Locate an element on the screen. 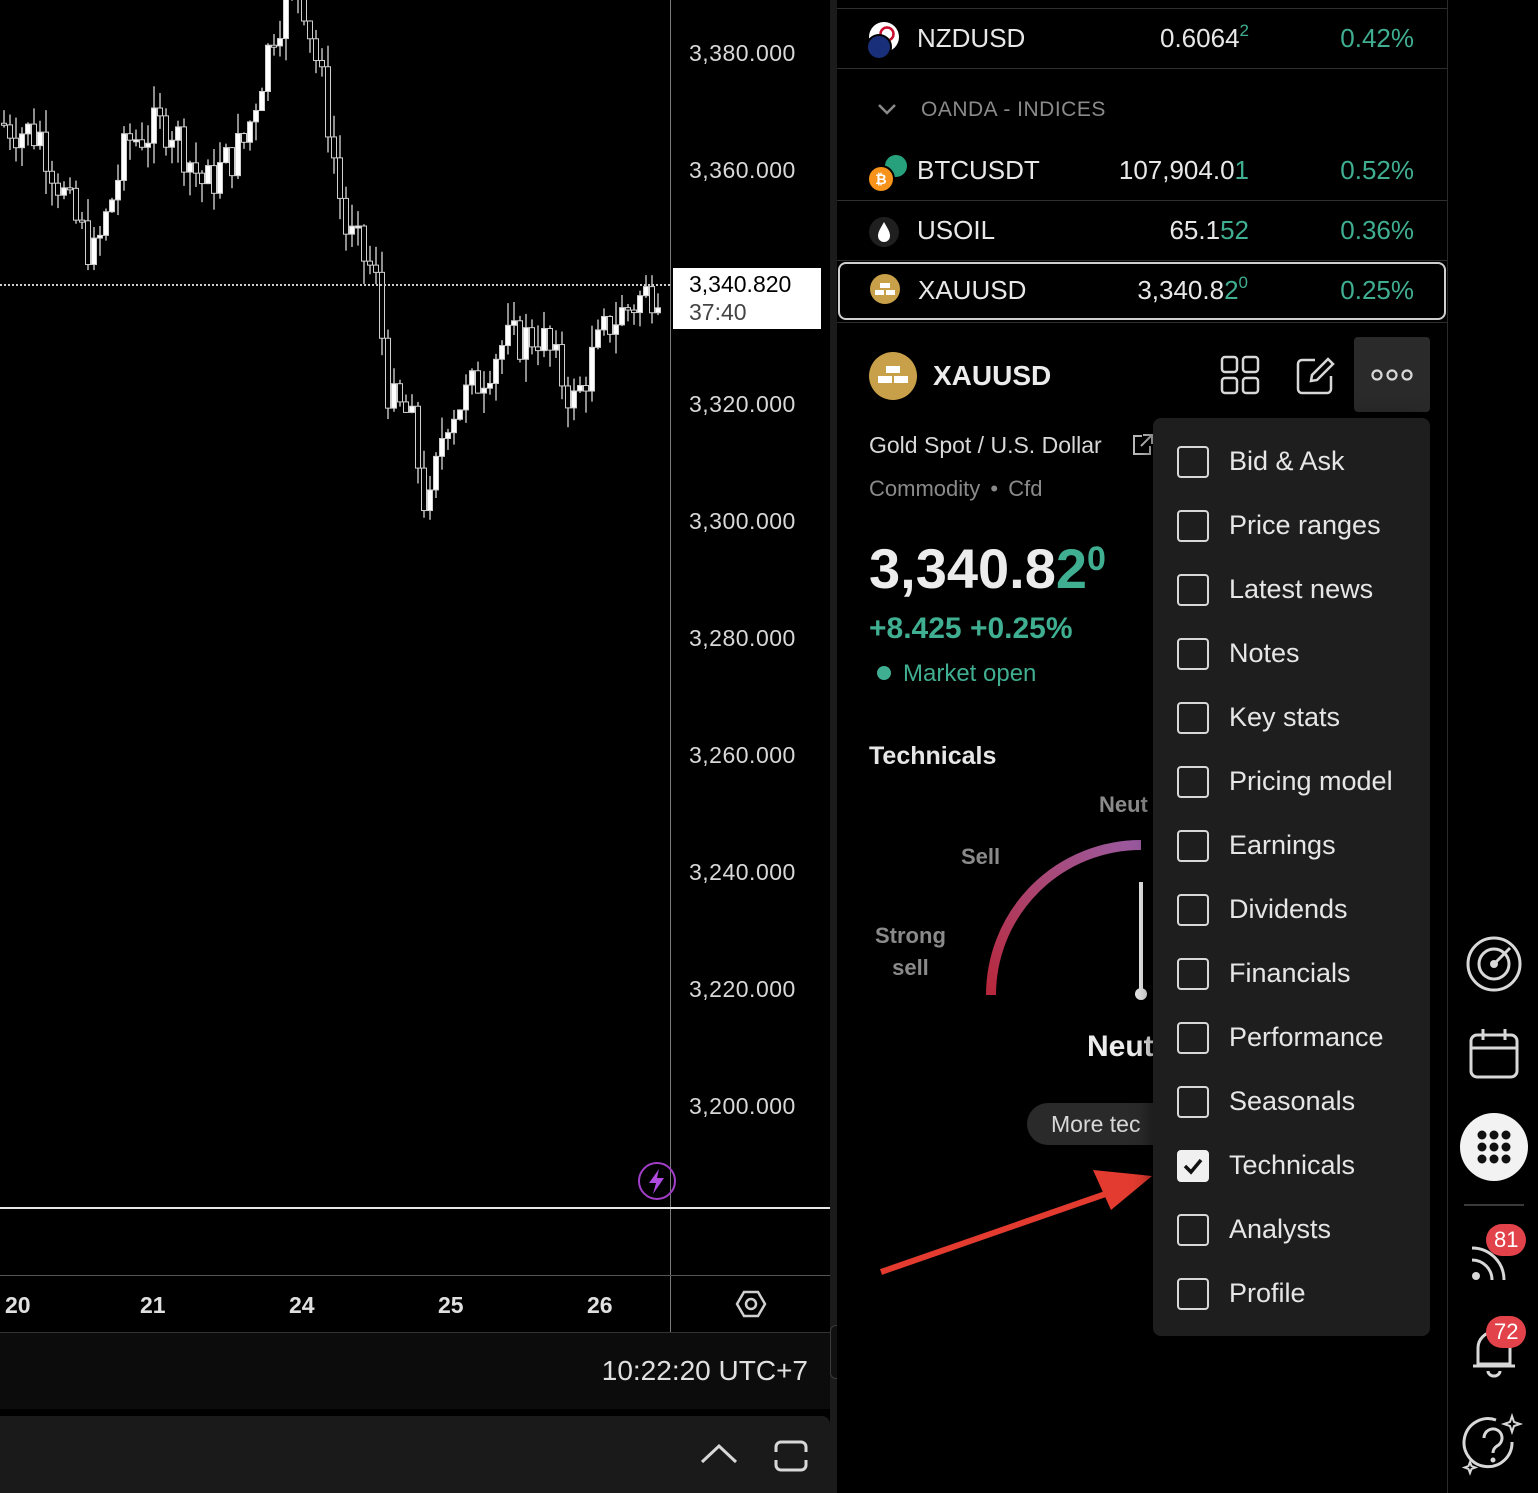 The image size is (1538, 1493). lightning-icon is located at coordinates (657, 1181).